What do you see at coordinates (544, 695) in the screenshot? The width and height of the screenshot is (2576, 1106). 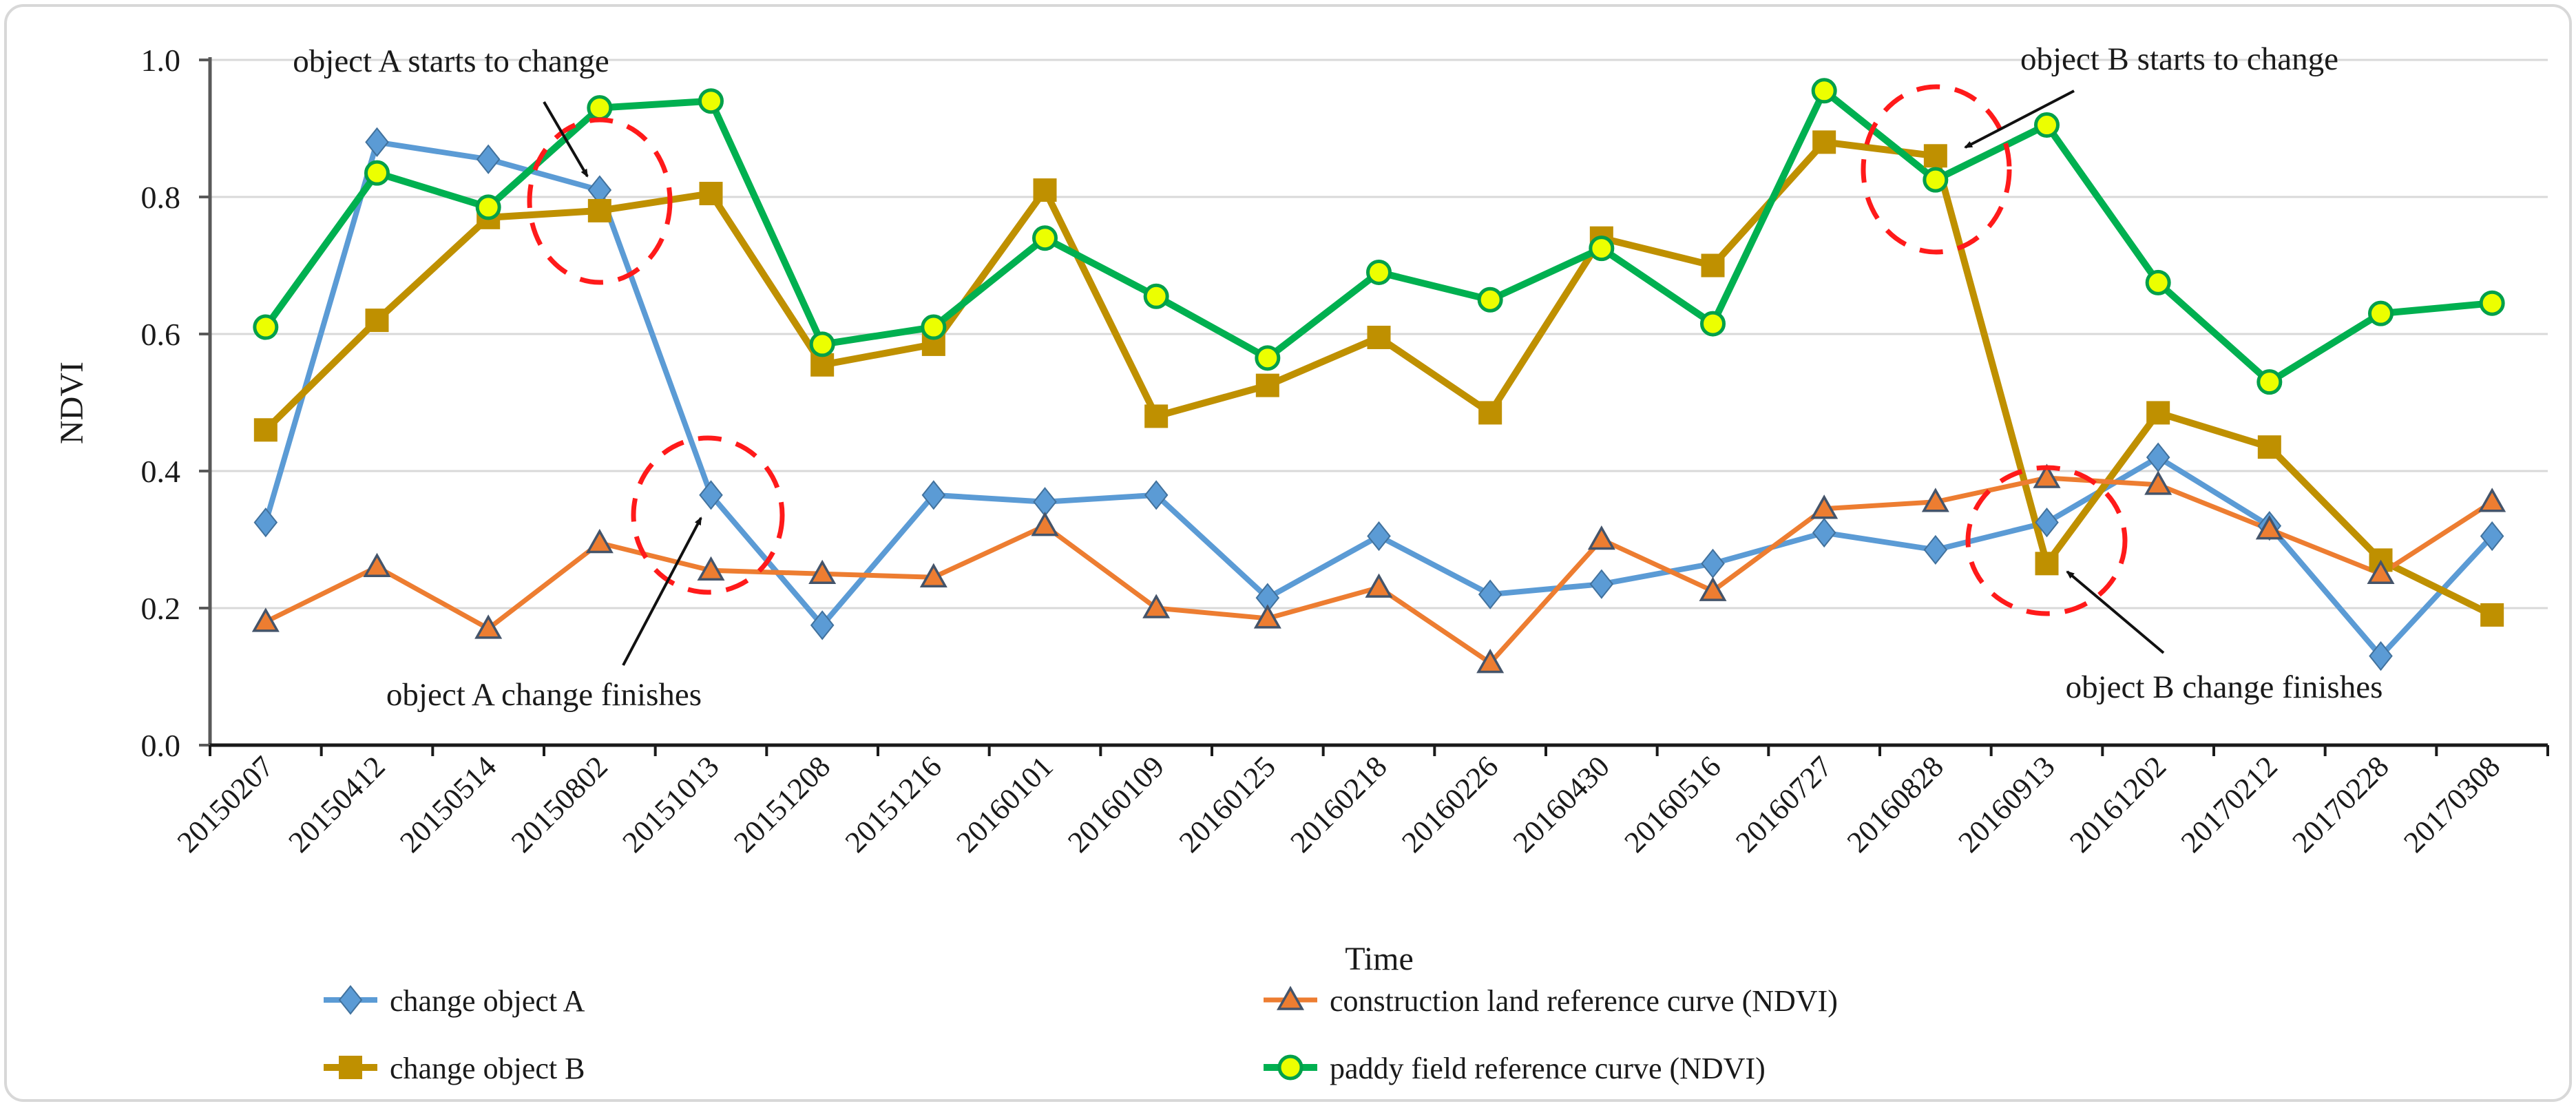 I see `annotation-label-object-a-finish: object A change finishes` at bounding box center [544, 695].